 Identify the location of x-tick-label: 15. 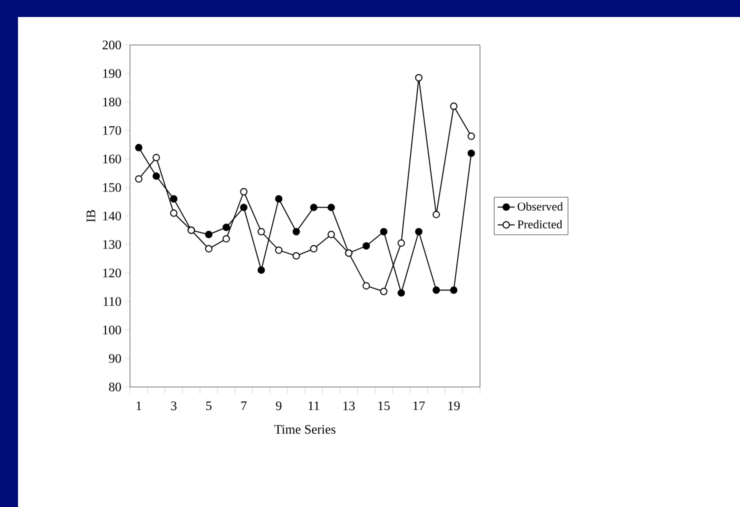
(384, 406).